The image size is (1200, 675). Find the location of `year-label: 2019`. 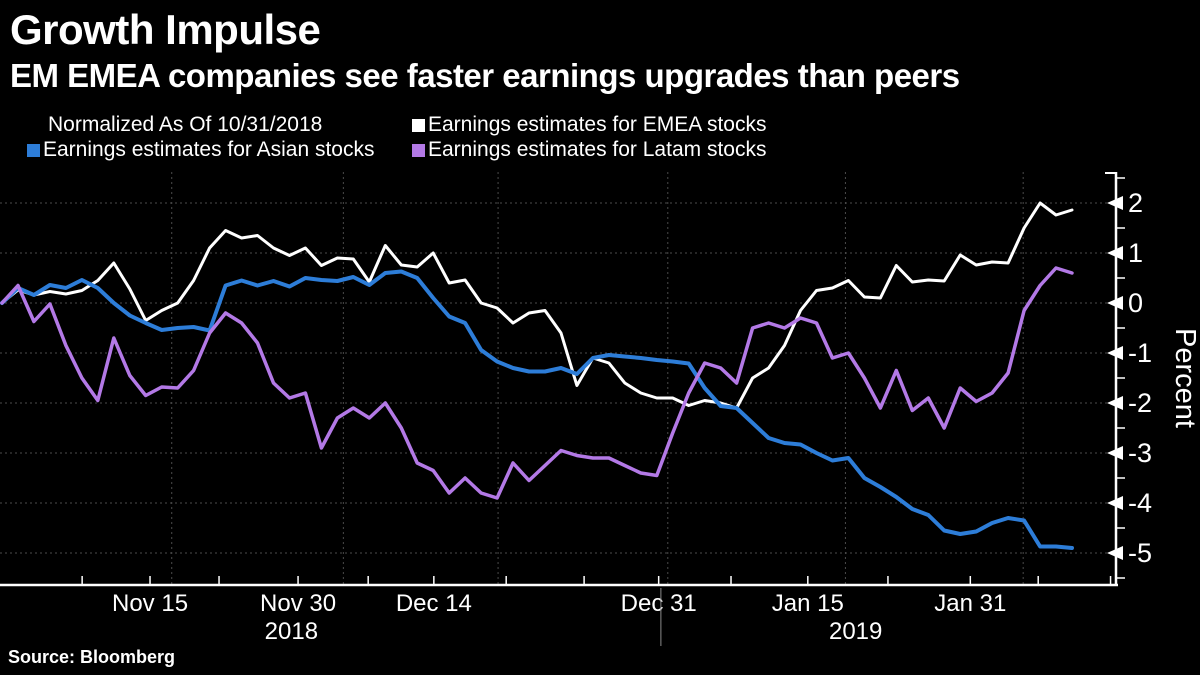

year-label: 2019 is located at coordinates (855, 631).